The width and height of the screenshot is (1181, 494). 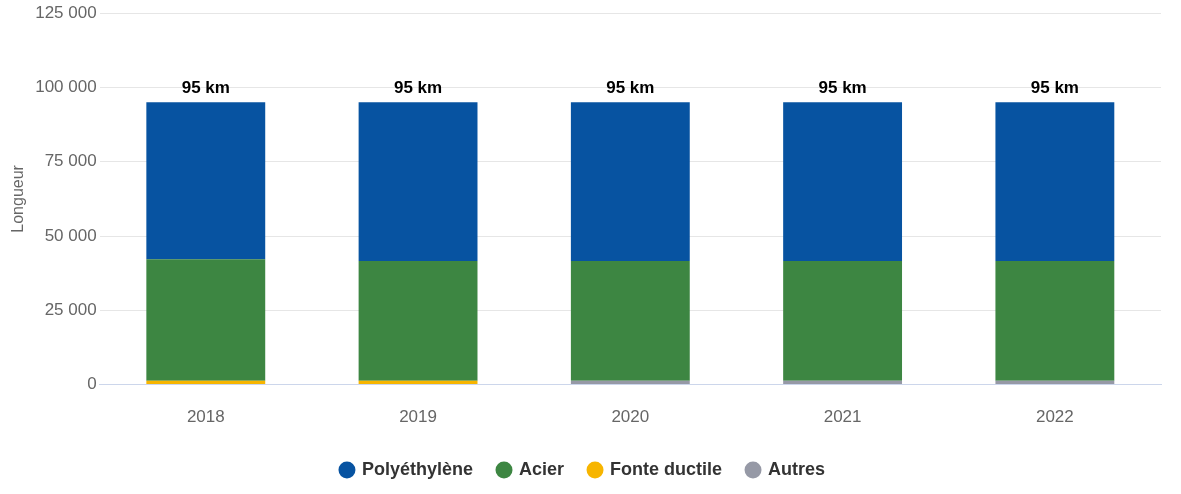 I want to click on legend-label: Fonte ductile, so click(x=666, y=468).